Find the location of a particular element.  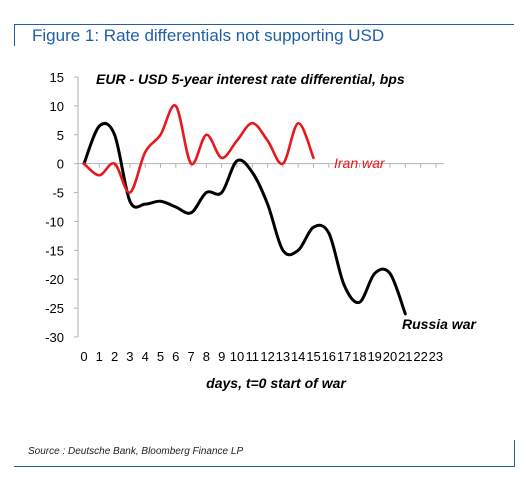

x-tick-label: 8 is located at coordinates (206, 356).